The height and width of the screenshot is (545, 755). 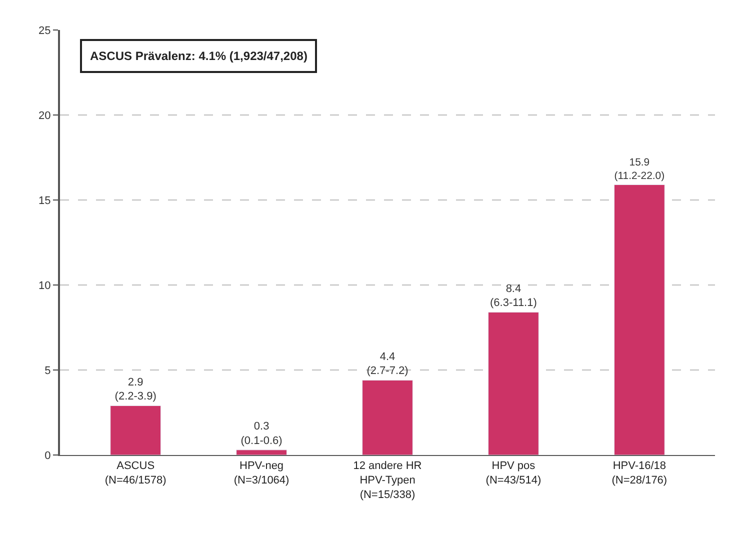 I want to click on y-tick-label: 15, so click(x=44, y=200).